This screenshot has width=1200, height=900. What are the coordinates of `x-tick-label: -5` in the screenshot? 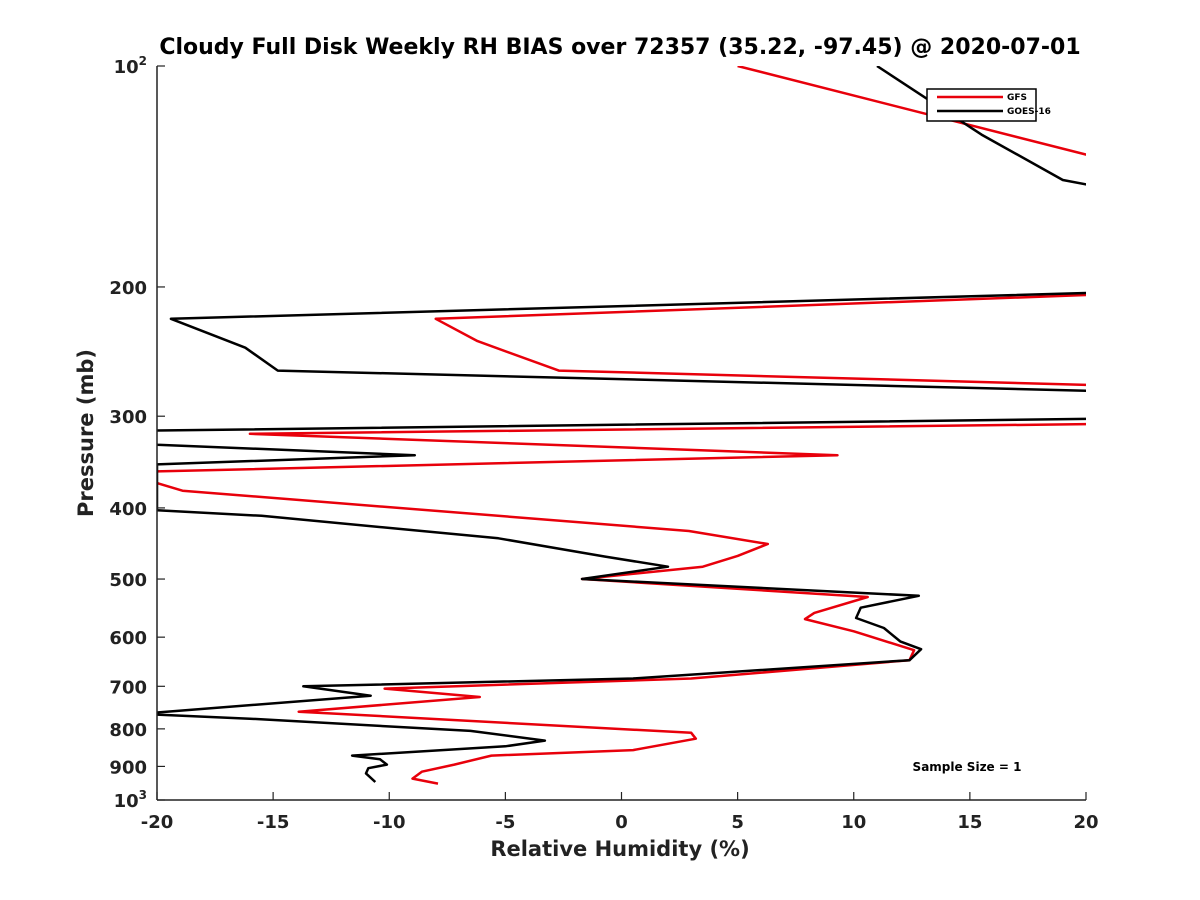 It's located at (505, 822).